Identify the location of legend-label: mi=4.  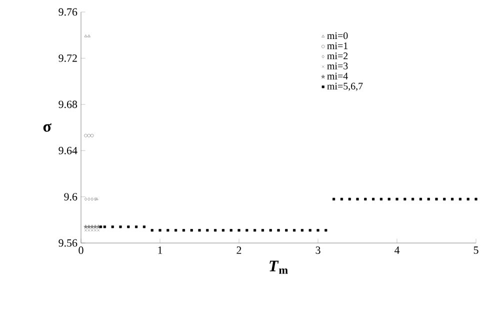
(337, 76).